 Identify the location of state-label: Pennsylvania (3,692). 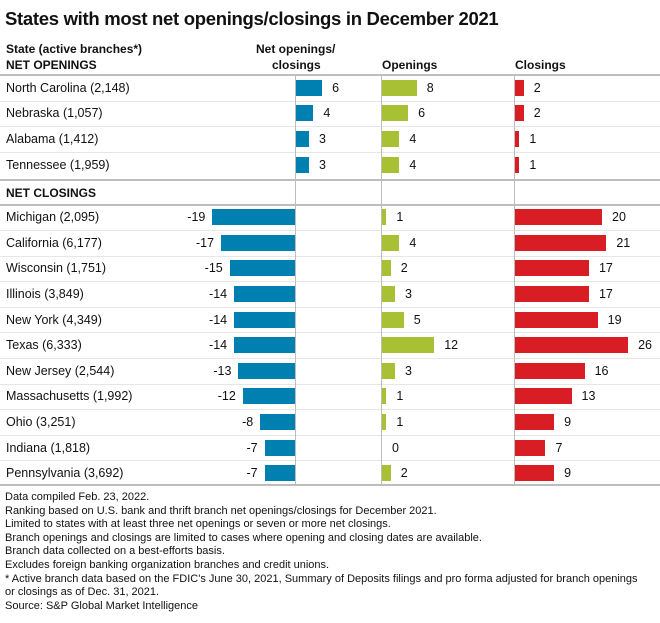
(65, 473).